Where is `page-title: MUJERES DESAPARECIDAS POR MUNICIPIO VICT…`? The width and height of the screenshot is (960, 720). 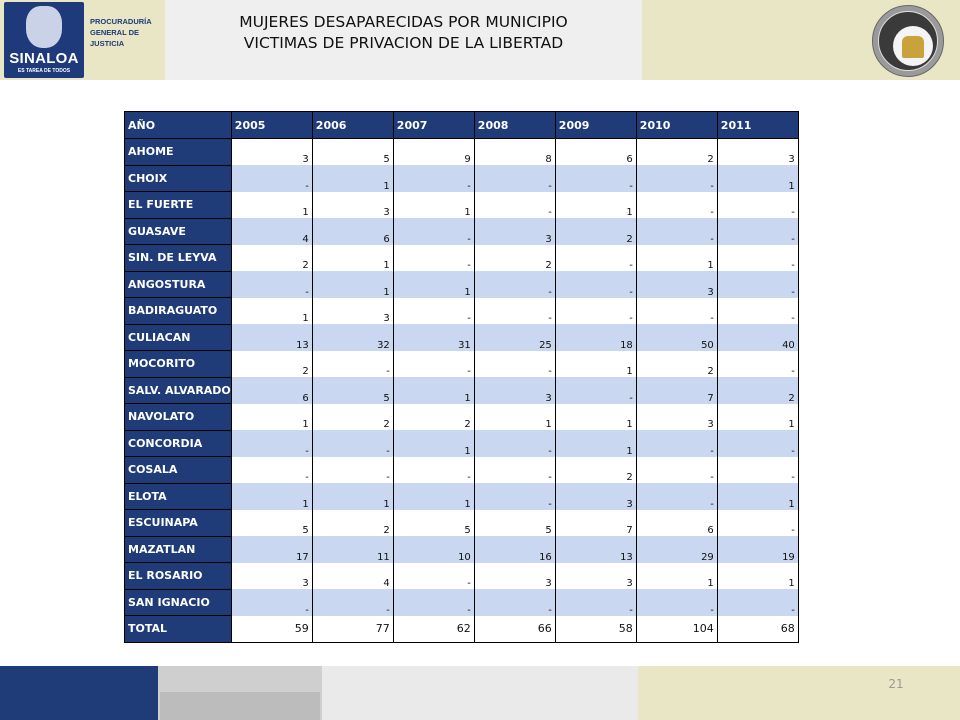
page-title: MUJERES DESAPARECIDAS POR MUNICIPIO VICT… is located at coordinates (403, 33).